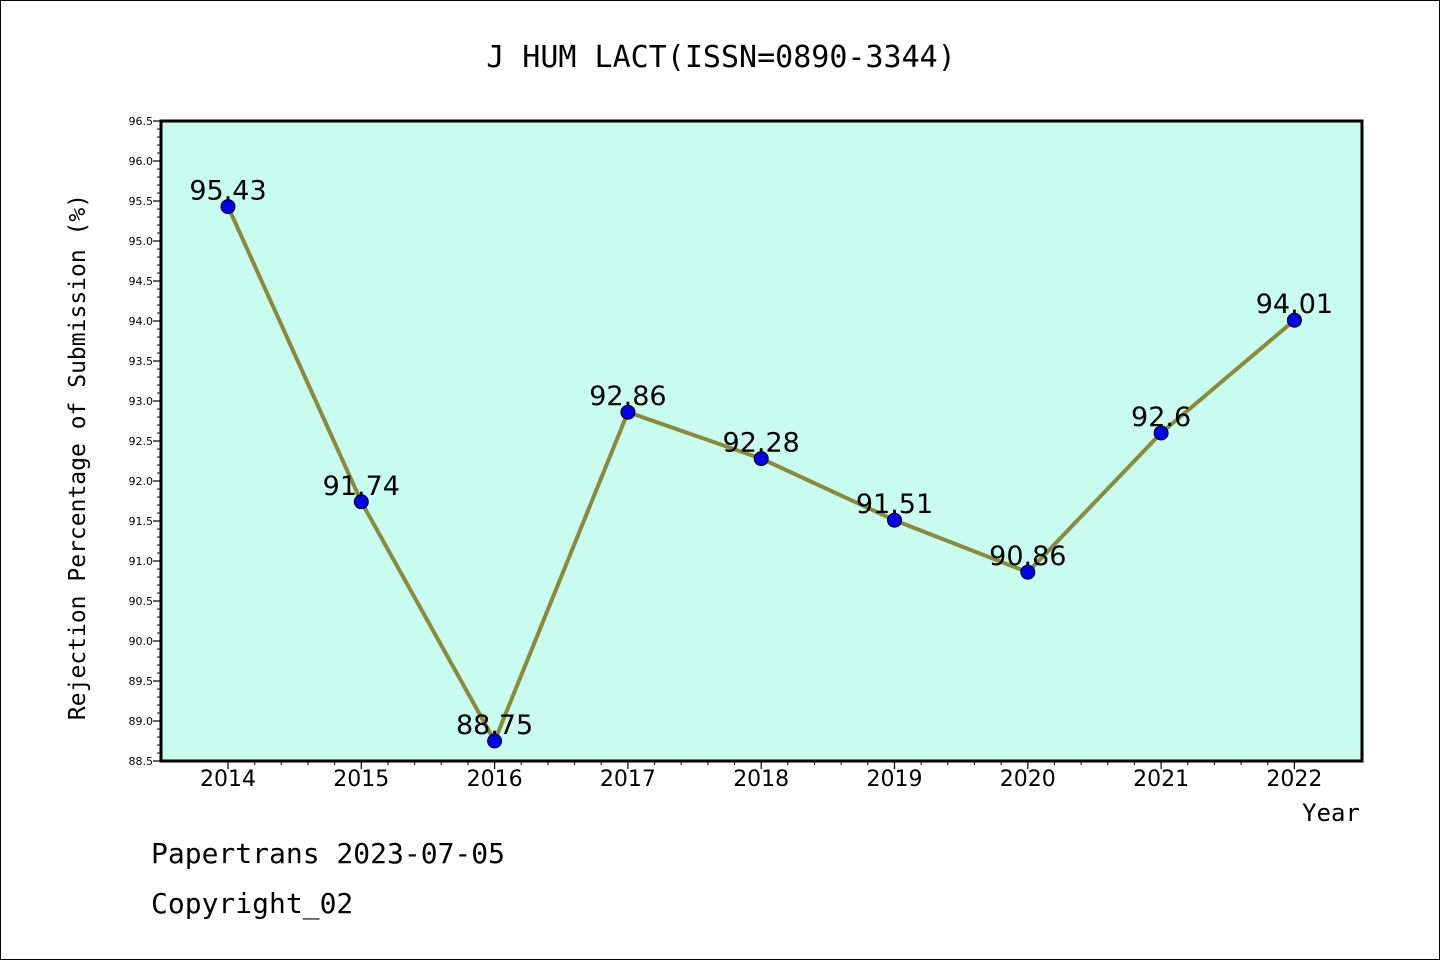 This screenshot has height=960, width=1440. Describe the element at coordinates (141, 281) in the screenshot. I see `y-tick-label: 94.5` at that location.